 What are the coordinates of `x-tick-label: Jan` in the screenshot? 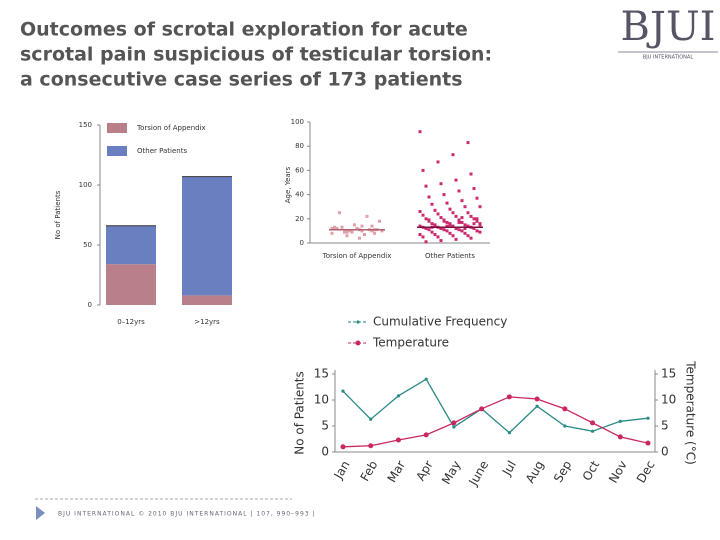 It's located at (342, 470).